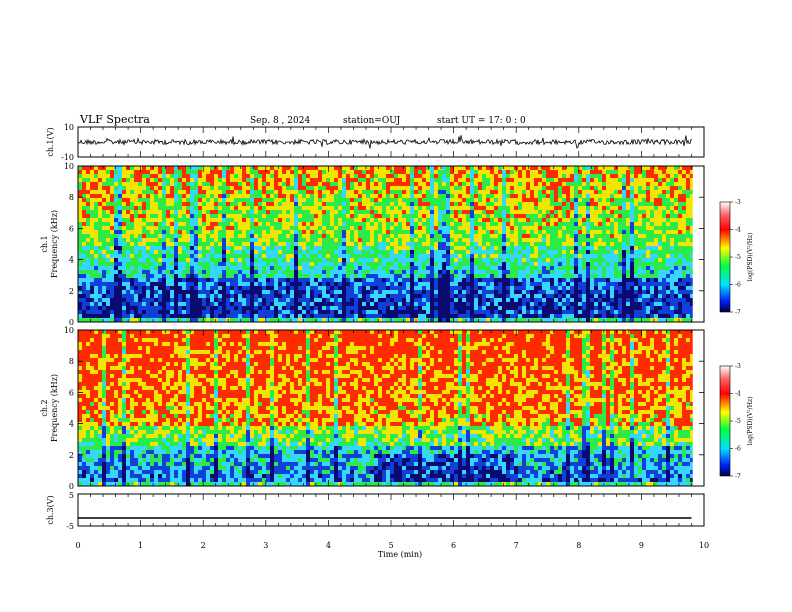 This screenshot has height=612, width=792. What do you see at coordinates (71, 495) in the screenshot?
I see `ch3-waveform-ytick-top: 5` at bounding box center [71, 495].